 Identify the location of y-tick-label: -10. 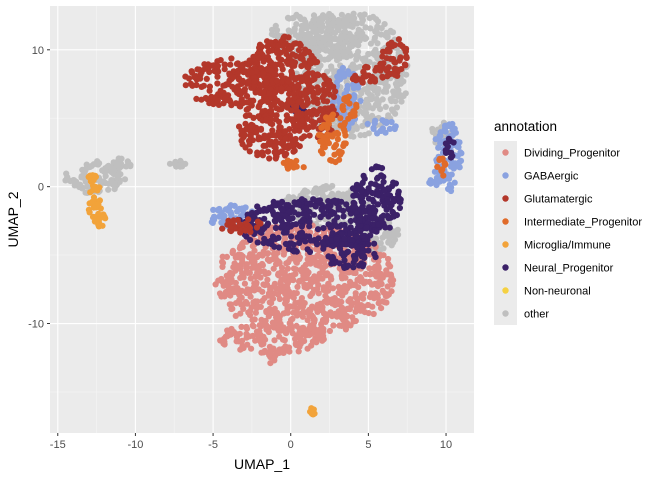
(36, 325).